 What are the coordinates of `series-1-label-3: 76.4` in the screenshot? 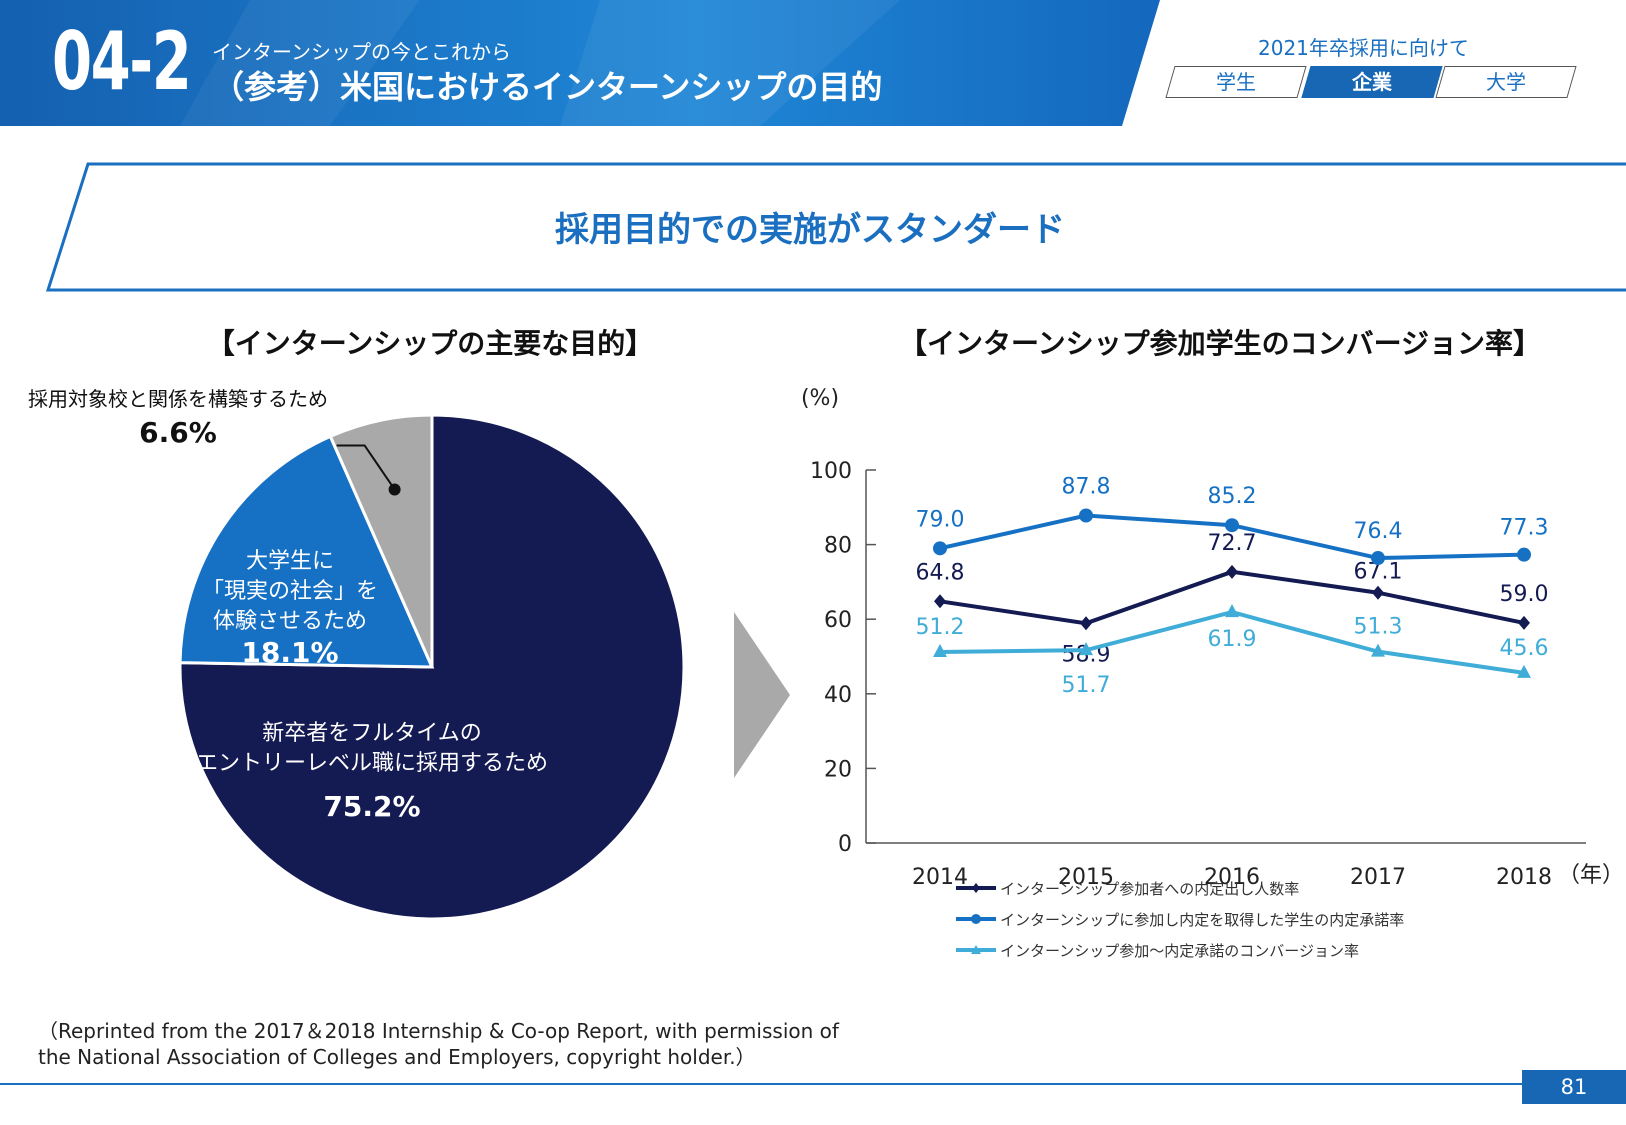 It's located at (1378, 531).